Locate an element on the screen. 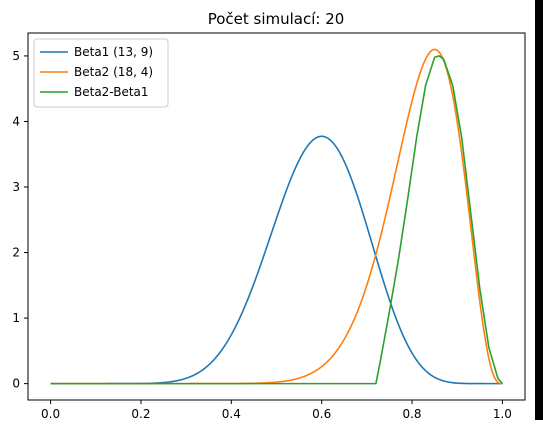 This screenshot has height=435, width=543. window-edge is located at coordinates (539, 210).